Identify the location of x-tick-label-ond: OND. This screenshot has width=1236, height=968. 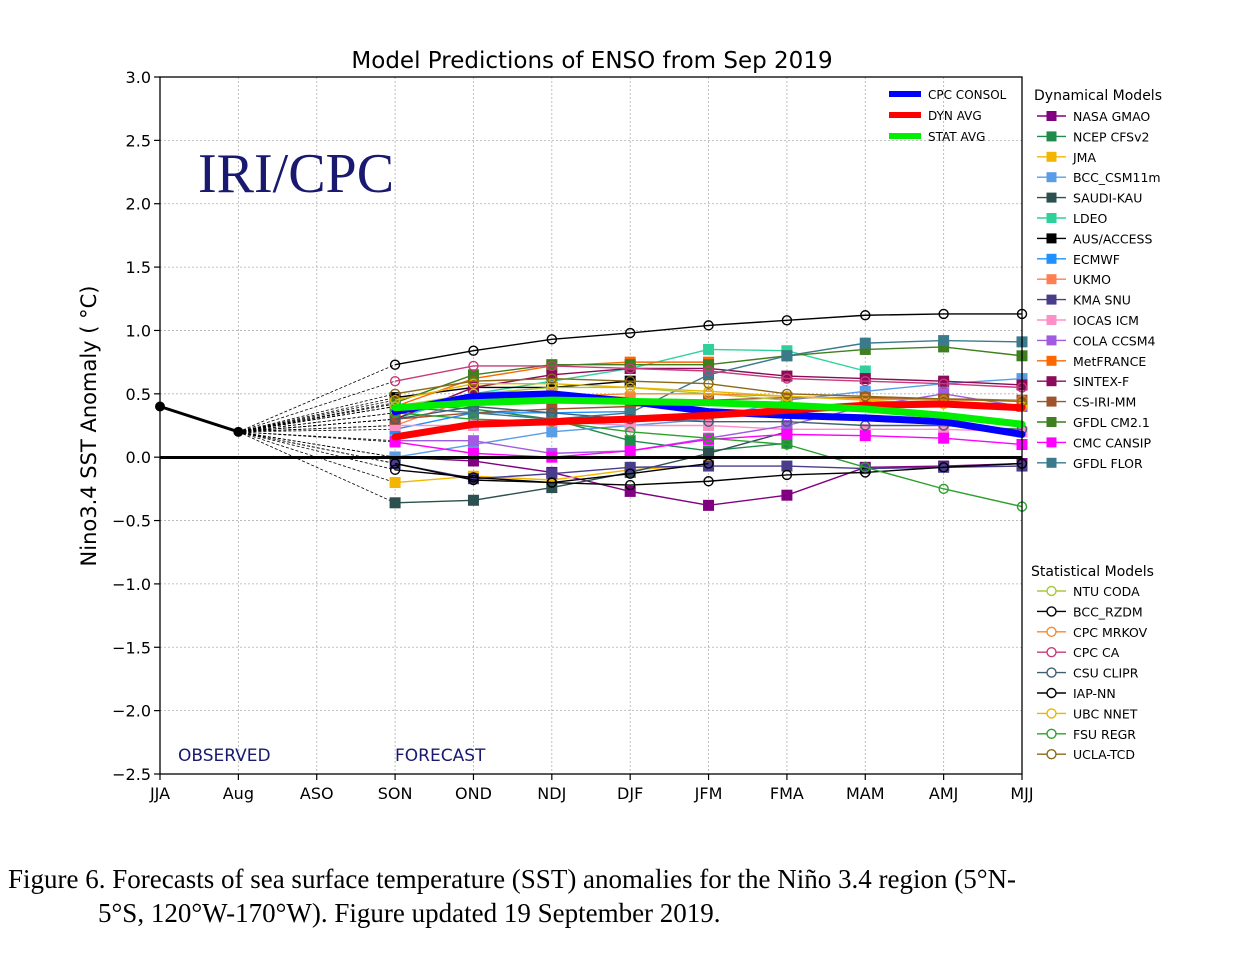
(473, 793).